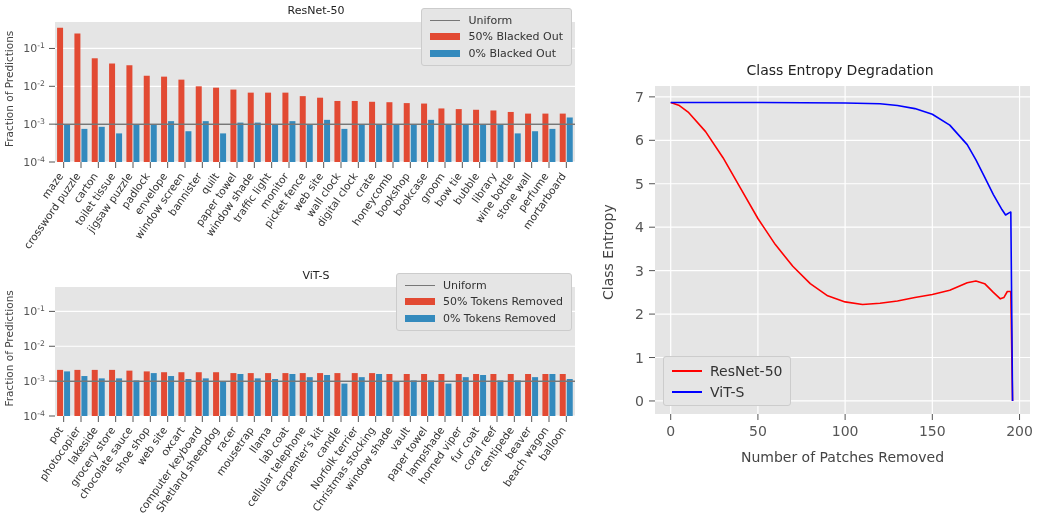 The height and width of the screenshot is (516, 1039). Describe the element at coordinates (316, 10) in the screenshot. I see `chart-title: ResNet-50` at that location.